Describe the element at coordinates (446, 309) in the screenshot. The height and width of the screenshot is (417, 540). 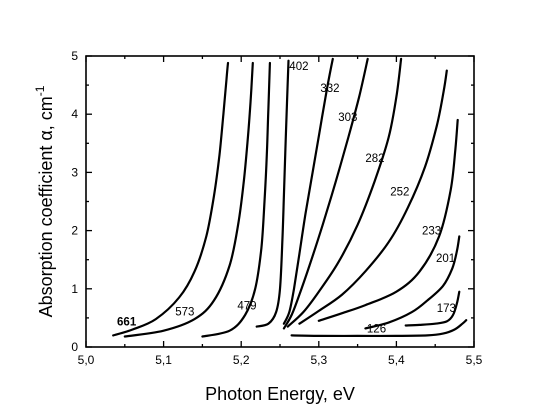
I see `curve-label-173: 173` at that location.